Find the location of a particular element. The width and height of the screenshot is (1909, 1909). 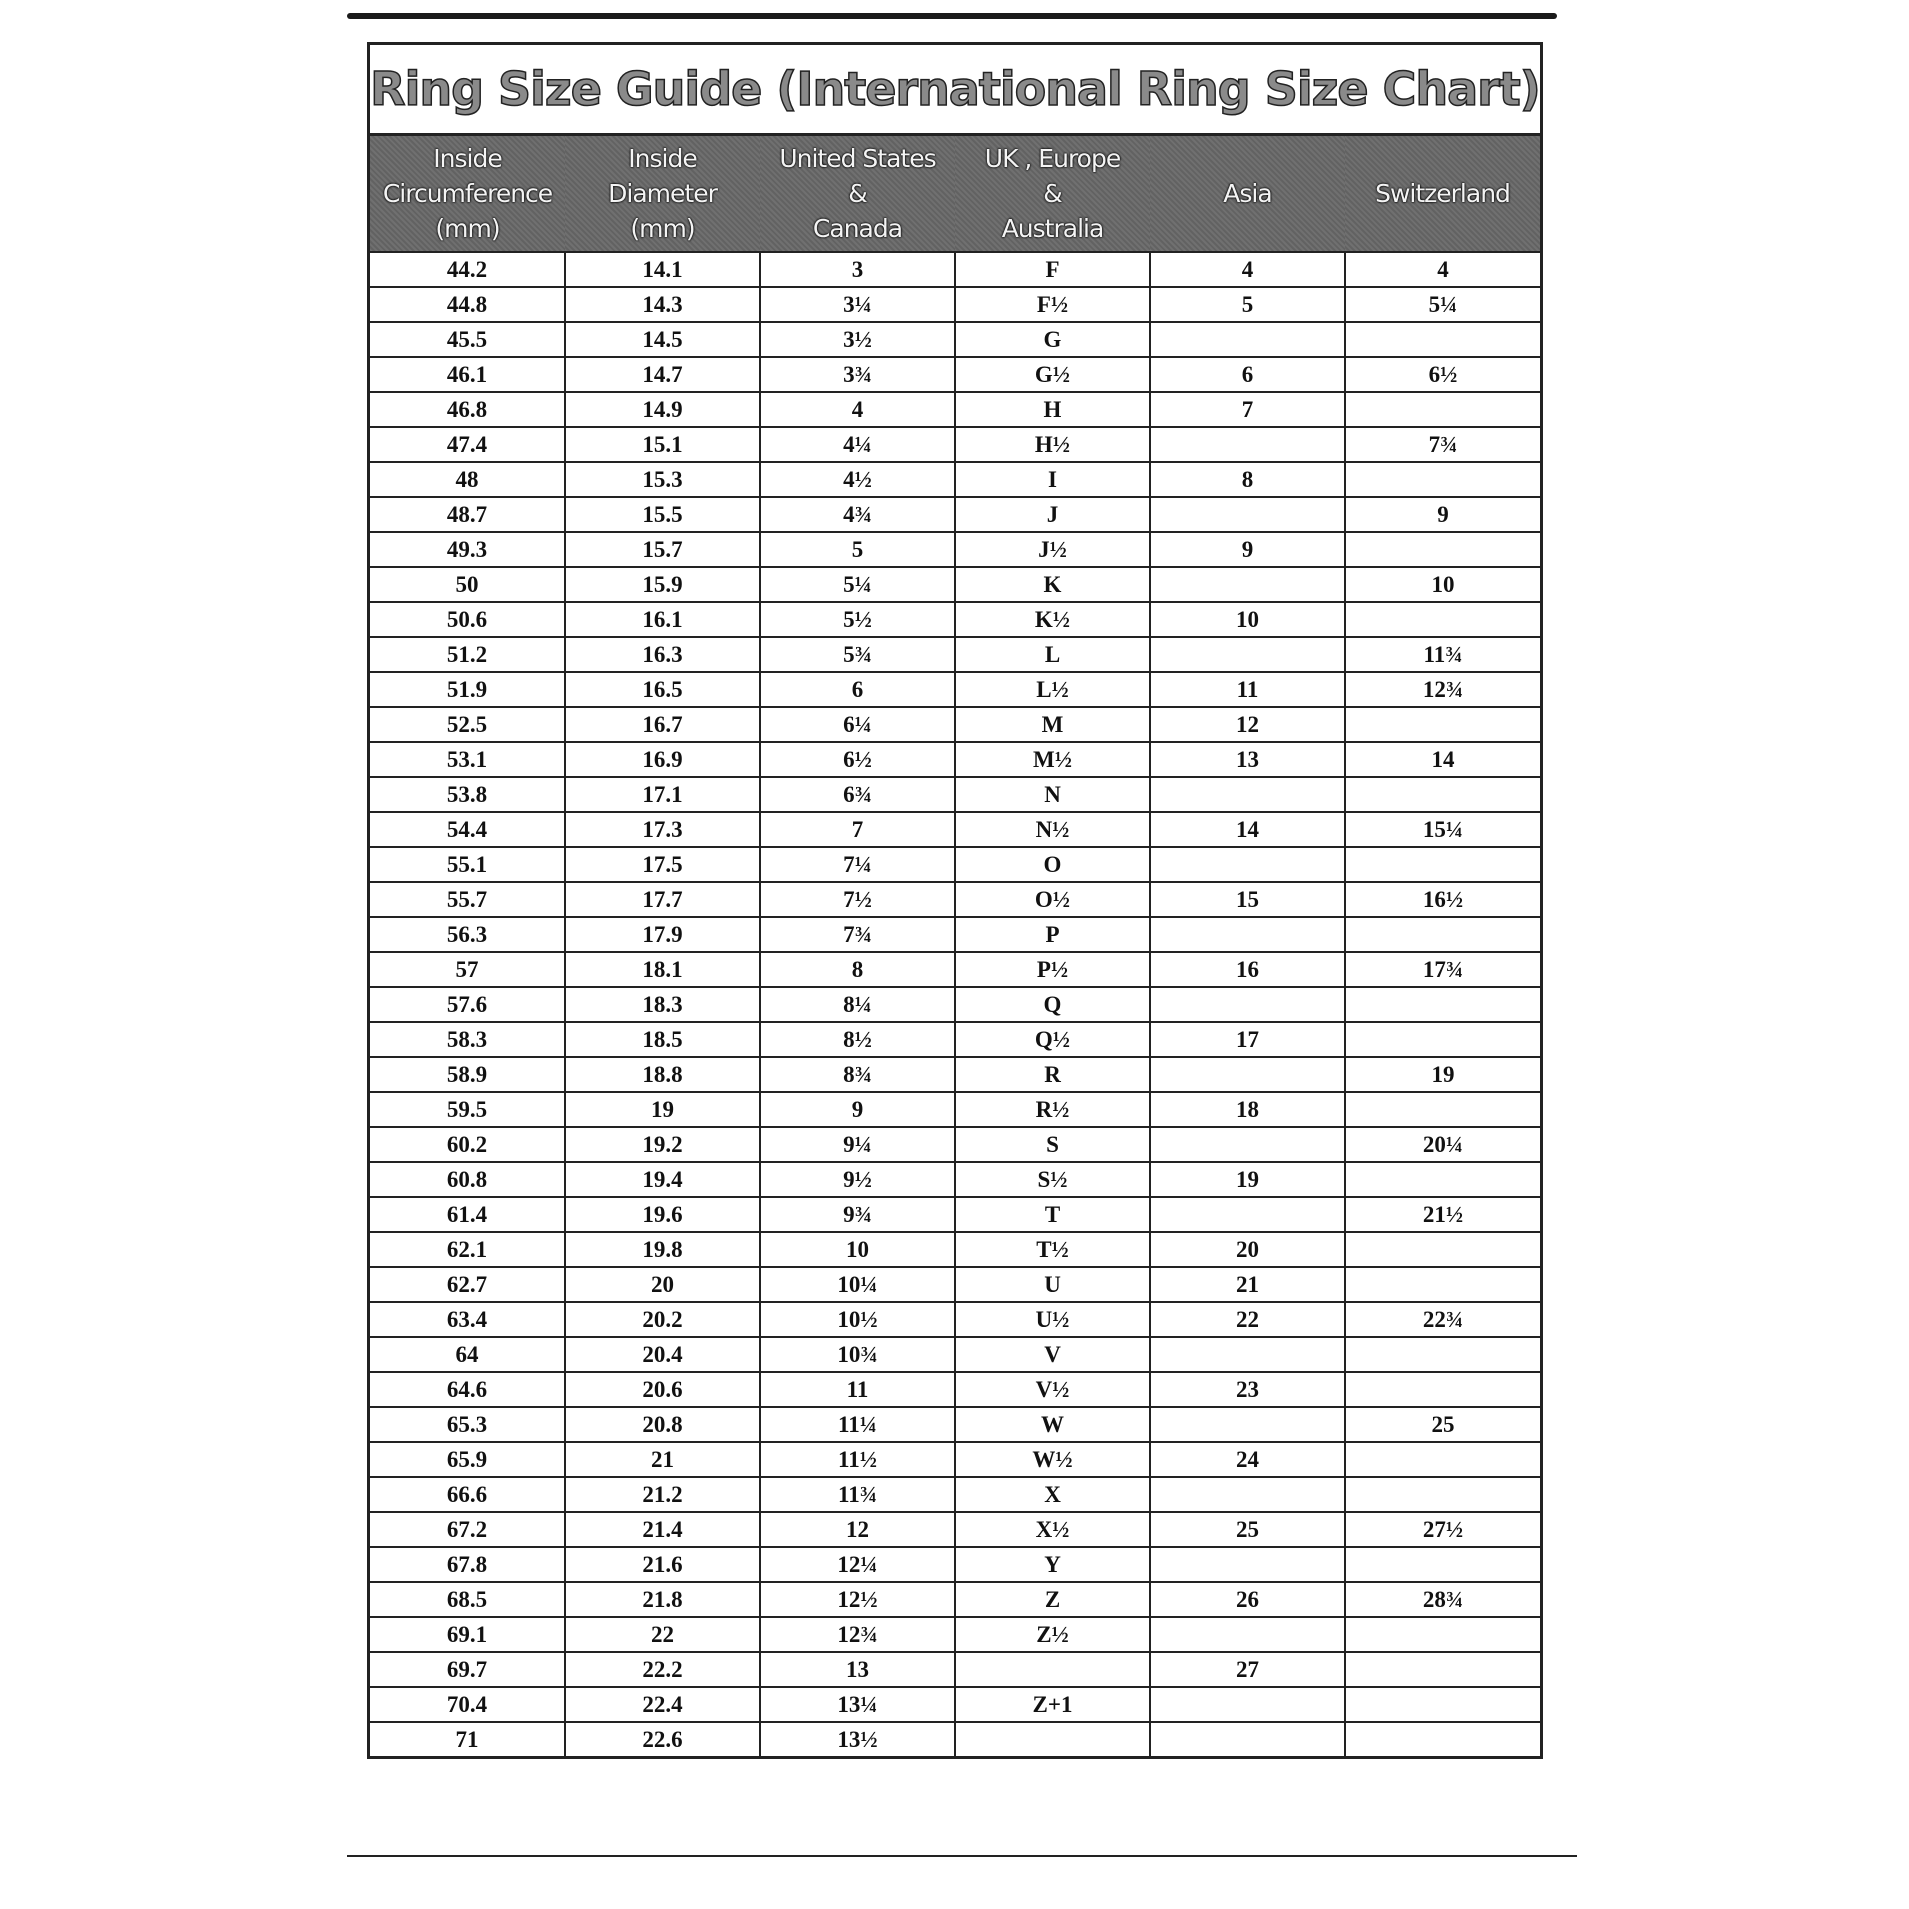

table-cell: S is located at coordinates (1052, 1144).